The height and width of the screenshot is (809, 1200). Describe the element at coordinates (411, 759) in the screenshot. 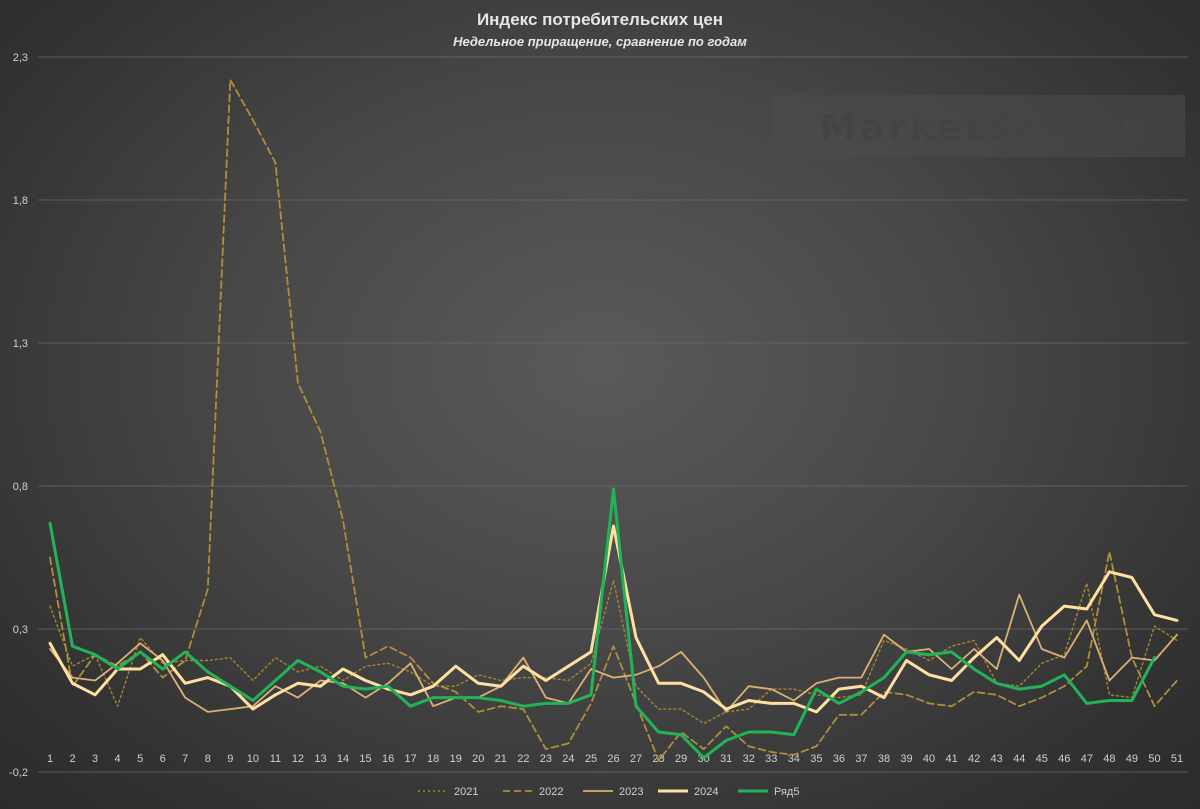

I see `x-tick-label: 17` at that location.